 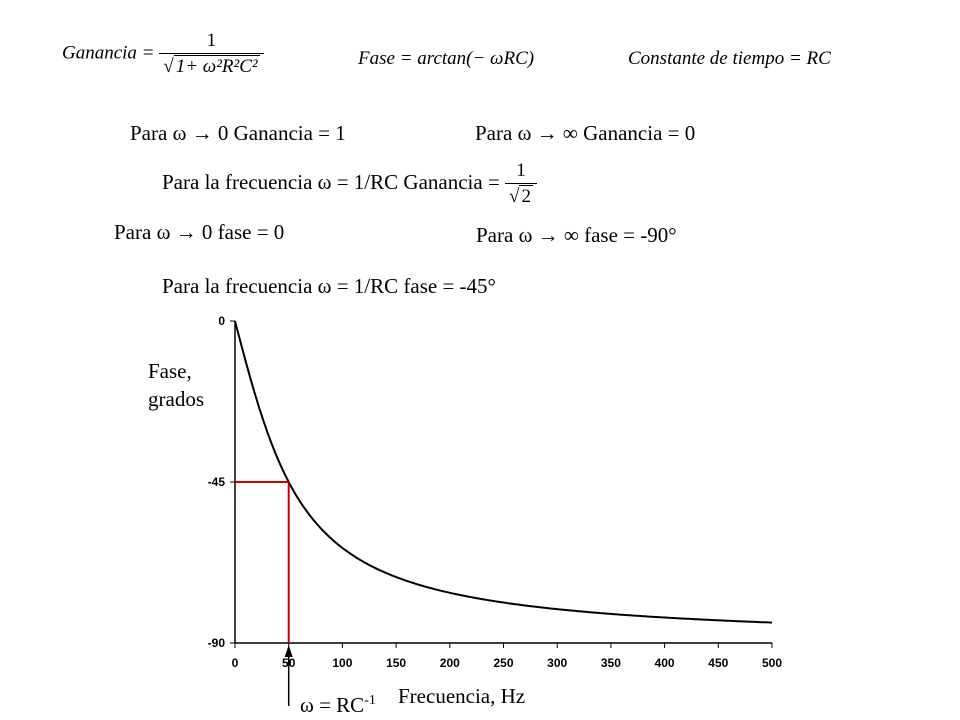 I want to click on gain-radicand: 1+ ω²R²C², so click(x=216, y=66).